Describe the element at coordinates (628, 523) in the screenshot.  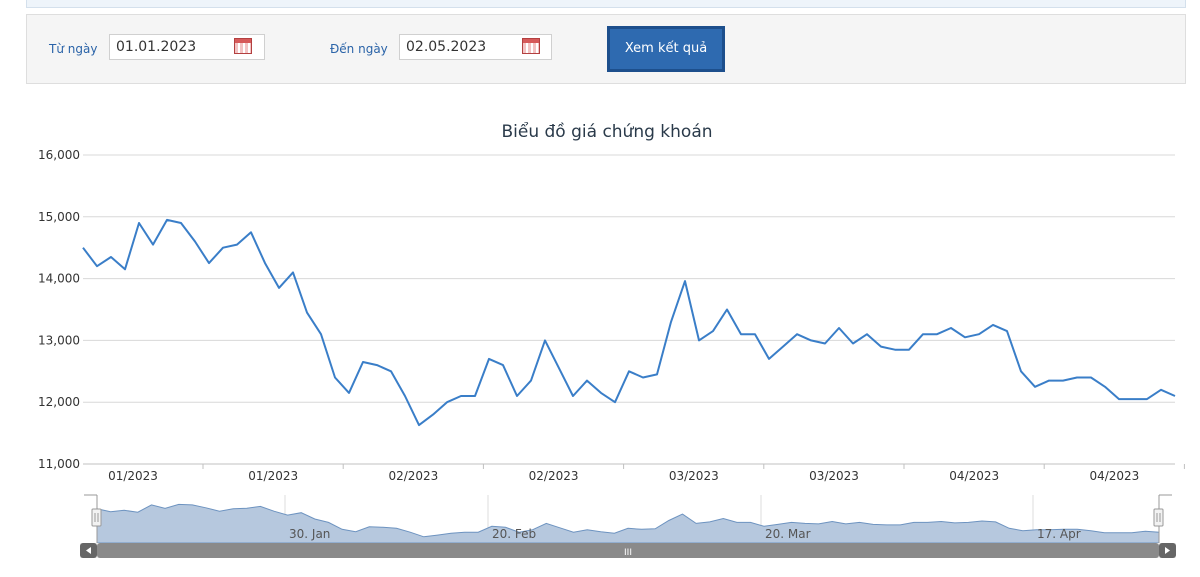
I see `navigator-area` at that location.